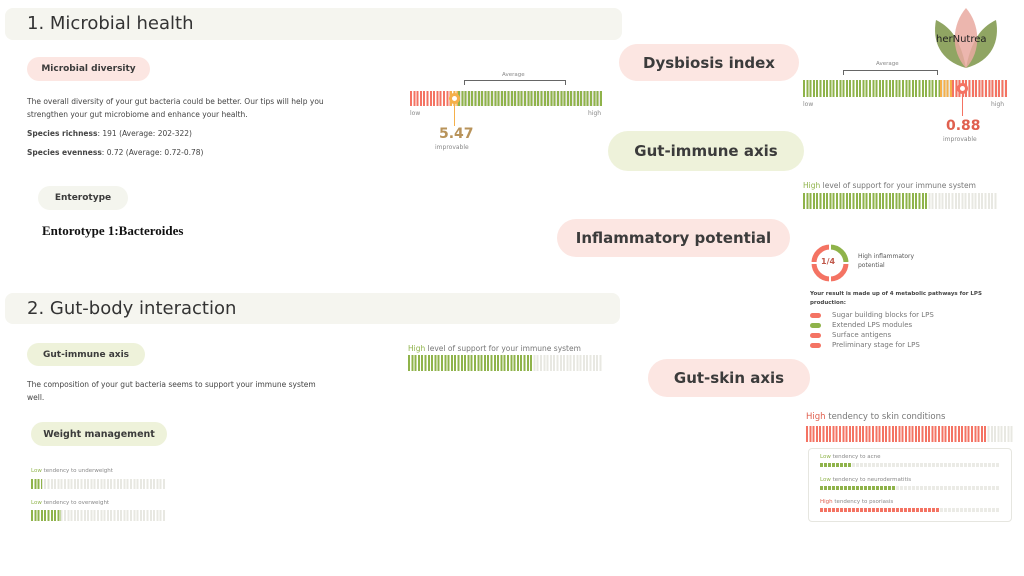 The height and width of the screenshot is (576, 1024). I want to click on pathway-item: Extended LPS modules, so click(872, 325).